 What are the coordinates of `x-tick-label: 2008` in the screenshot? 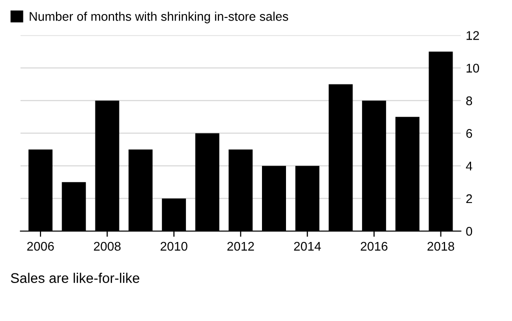 It's located at (107, 246).